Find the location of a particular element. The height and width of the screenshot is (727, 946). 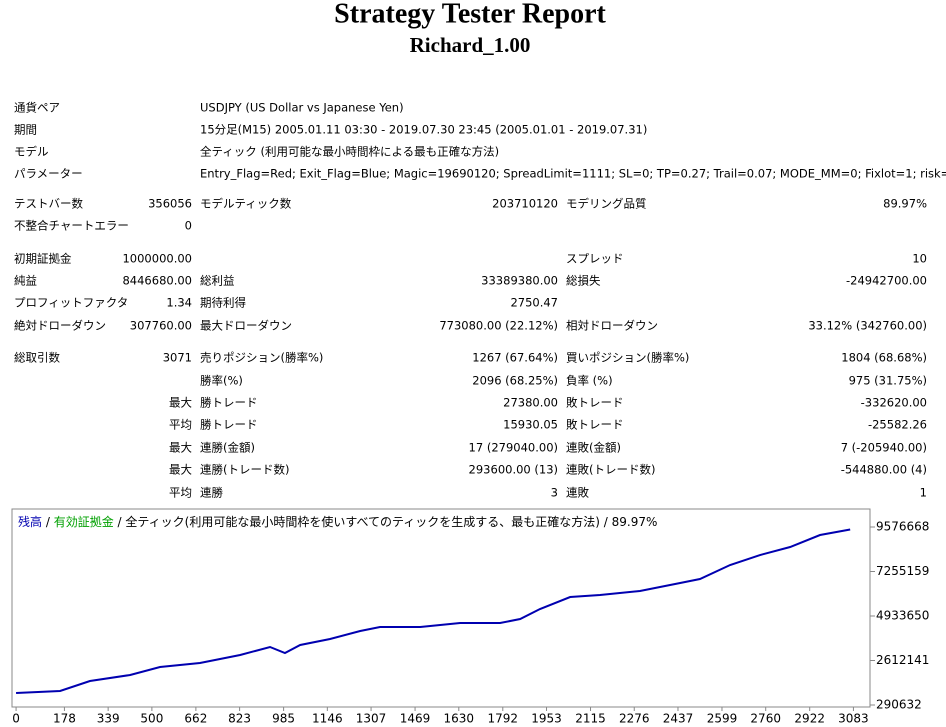

stat-value: 0 is located at coordinates (188, 226).